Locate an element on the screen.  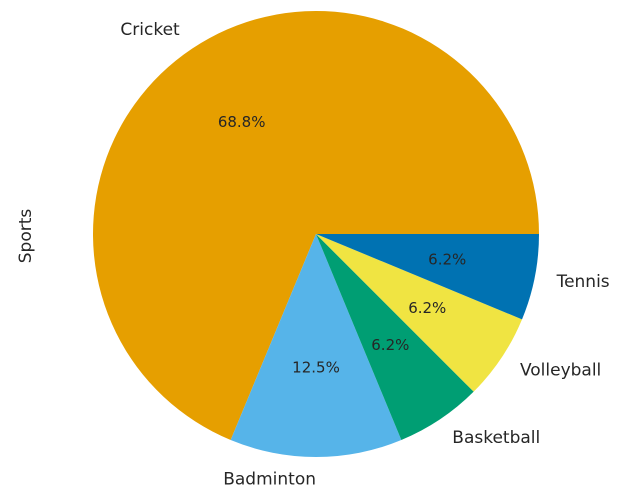
slice-name-label: Volleyball is located at coordinates (560, 370).